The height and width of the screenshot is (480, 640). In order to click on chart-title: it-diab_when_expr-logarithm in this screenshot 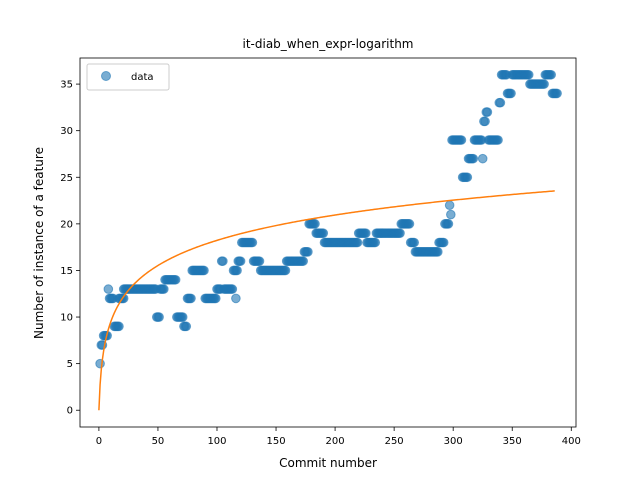, I will do `click(328, 44)`.